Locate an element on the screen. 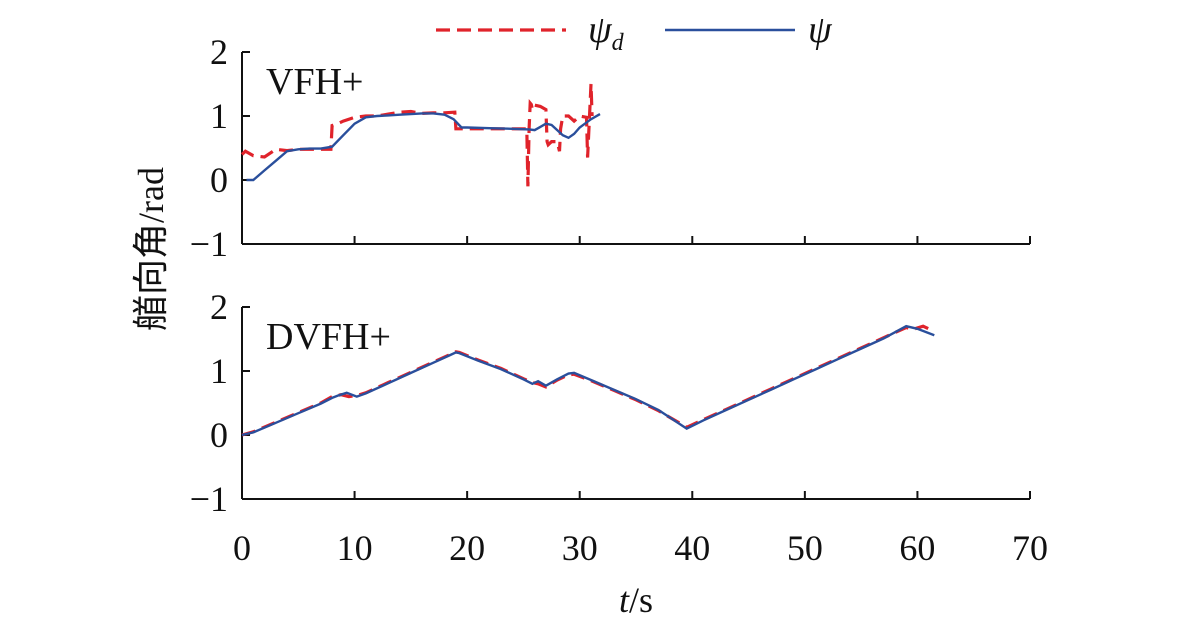  y-tick-label-vfh: 0 is located at coordinates (219, 180).